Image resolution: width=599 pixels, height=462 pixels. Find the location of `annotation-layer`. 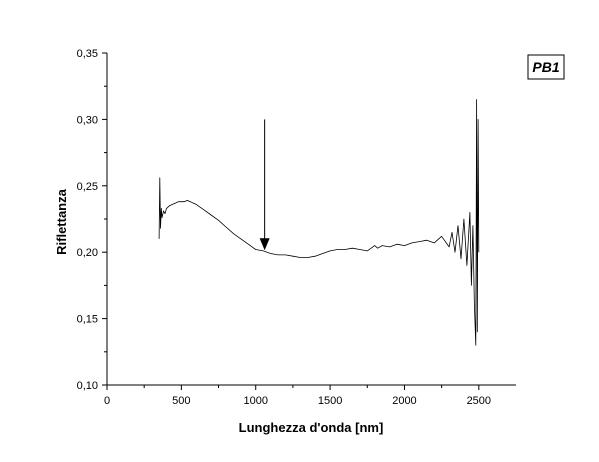

annotation-layer is located at coordinates (264, 185).